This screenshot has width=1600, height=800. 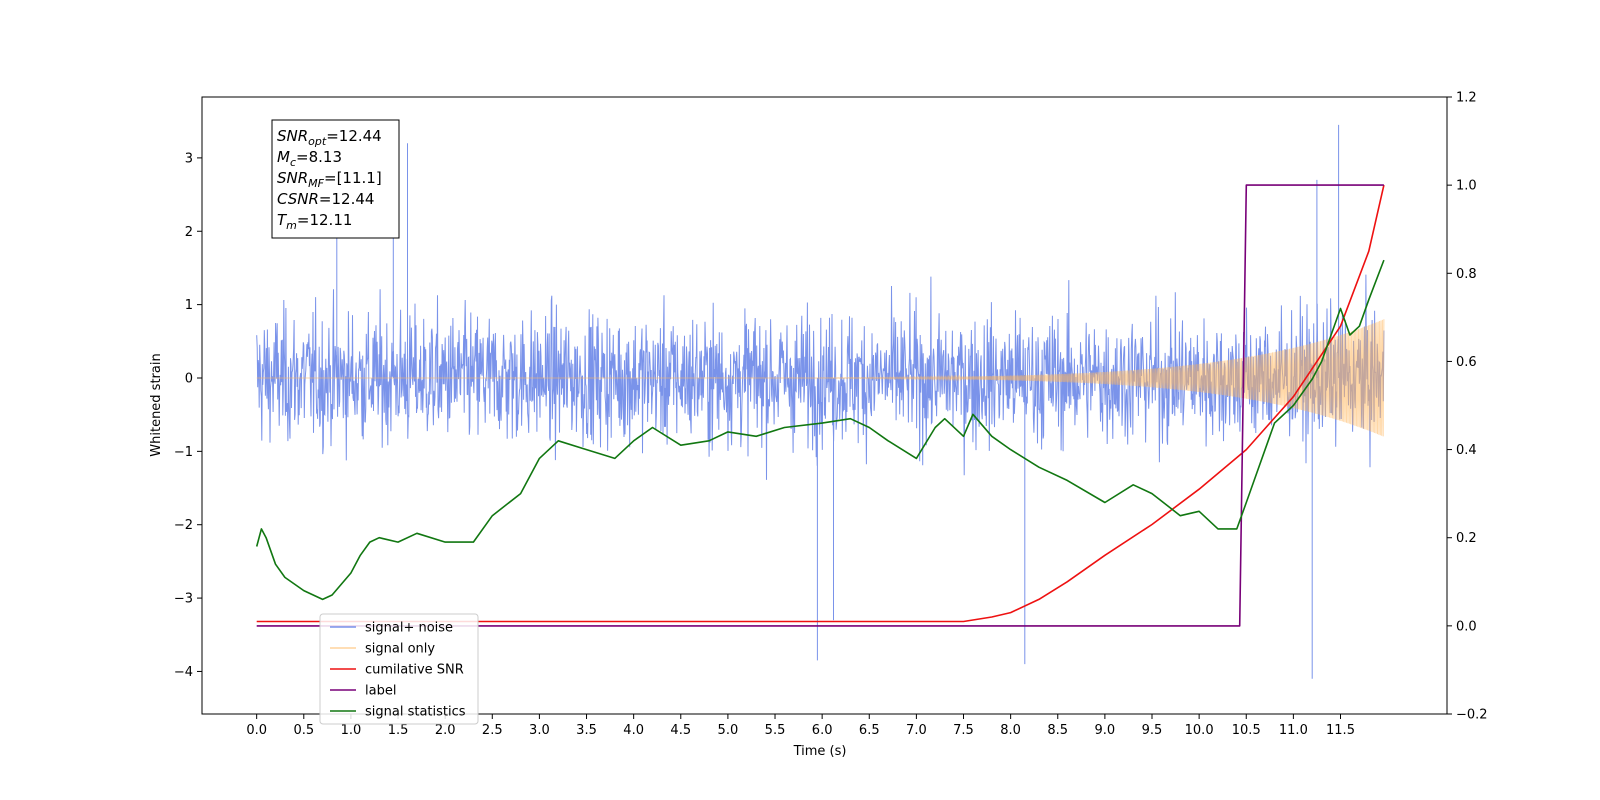 I want to click on x-tick-label: 6.5, so click(x=869, y=730).